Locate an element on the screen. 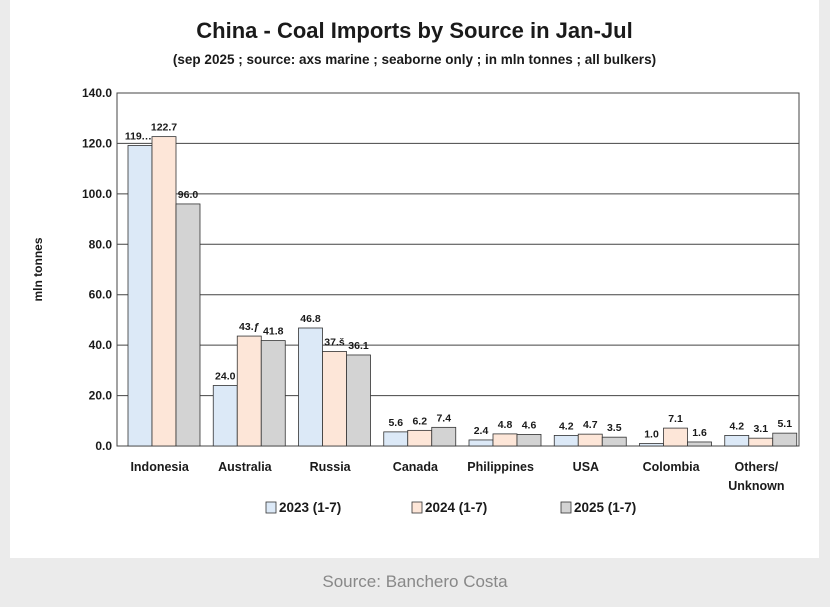 This screenshot has width=830, height=607. data-label: 4.7 is located at coordinates (590, 425).